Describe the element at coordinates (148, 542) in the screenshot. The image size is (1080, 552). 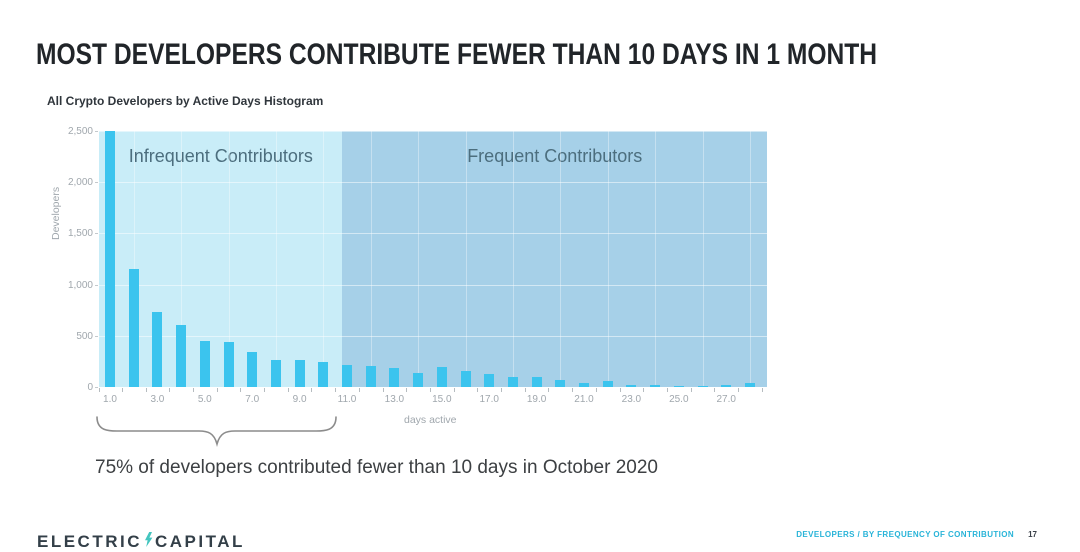
I see `lightning-bolt-icon` at that location.